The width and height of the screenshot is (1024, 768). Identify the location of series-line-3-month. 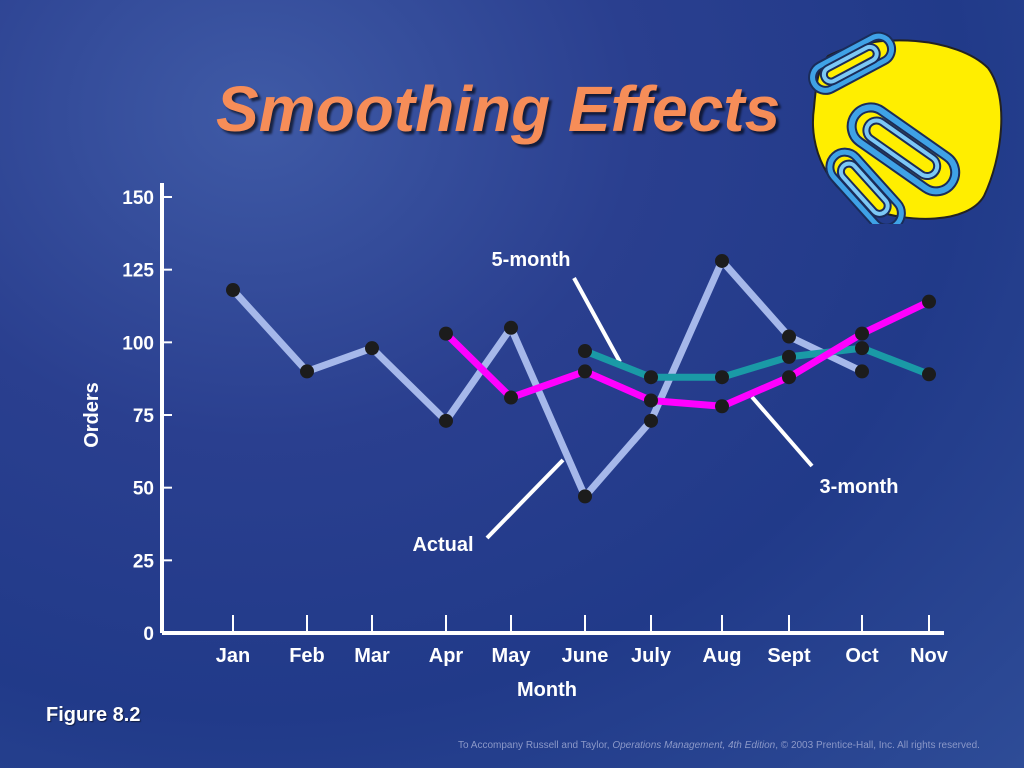
(687, 354).